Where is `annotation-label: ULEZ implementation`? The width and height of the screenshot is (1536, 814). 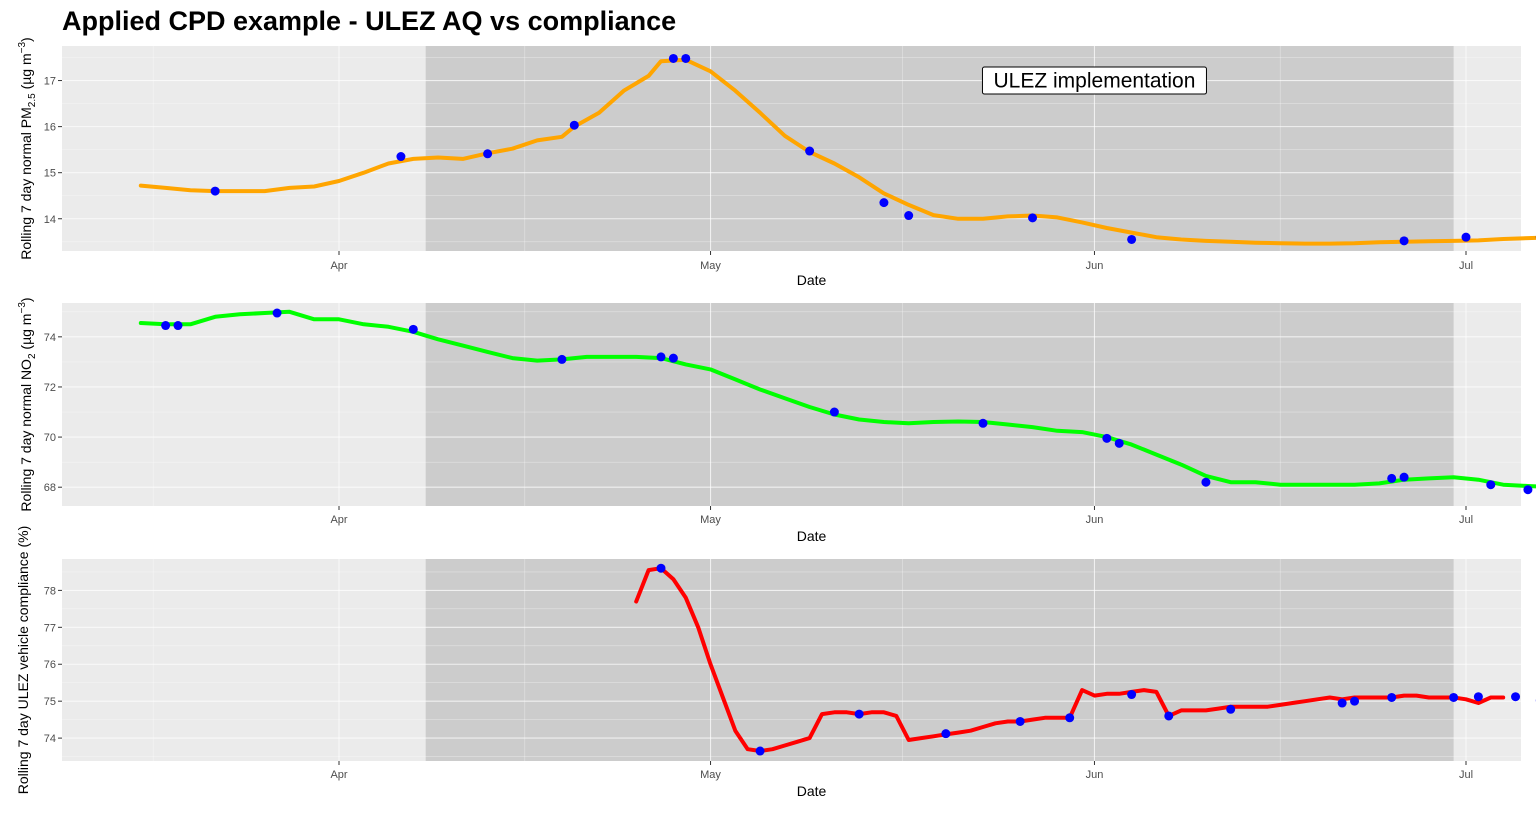 annotation-label: ULEZ implementation is located at coordinates (1095, 81).